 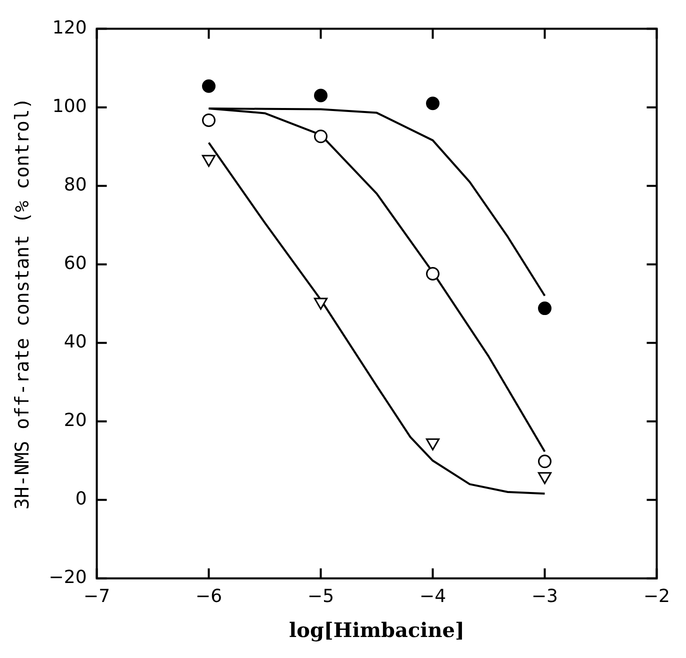 What do you see at coordinates (75, 263) in the screenshot?
I see `y-tick-label: 60` at bounding box center [75, 263].